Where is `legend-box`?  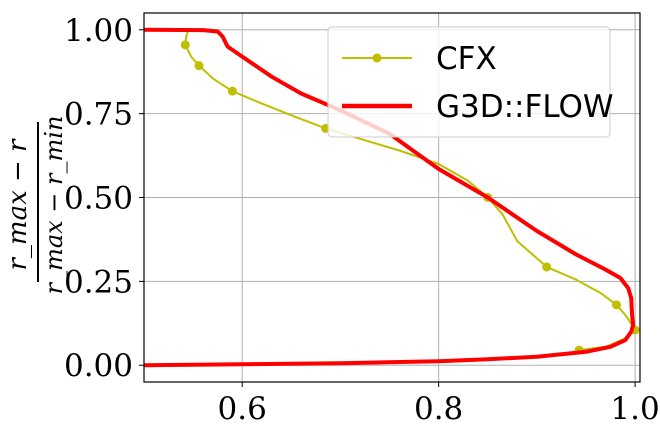 legend-box is located at coordinates (469, 82).